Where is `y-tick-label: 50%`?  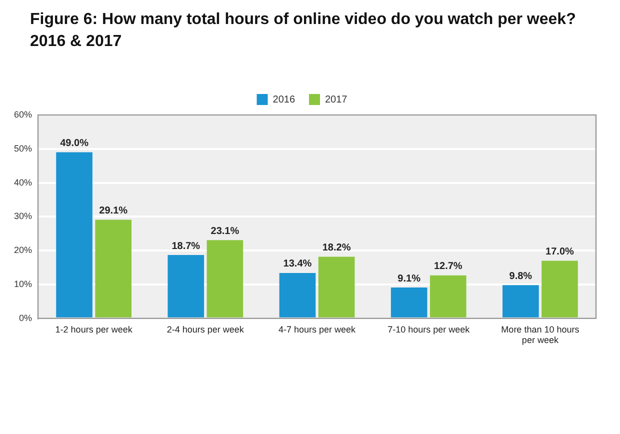 y-tick-label: 50% is located at coordinates (23, 148).